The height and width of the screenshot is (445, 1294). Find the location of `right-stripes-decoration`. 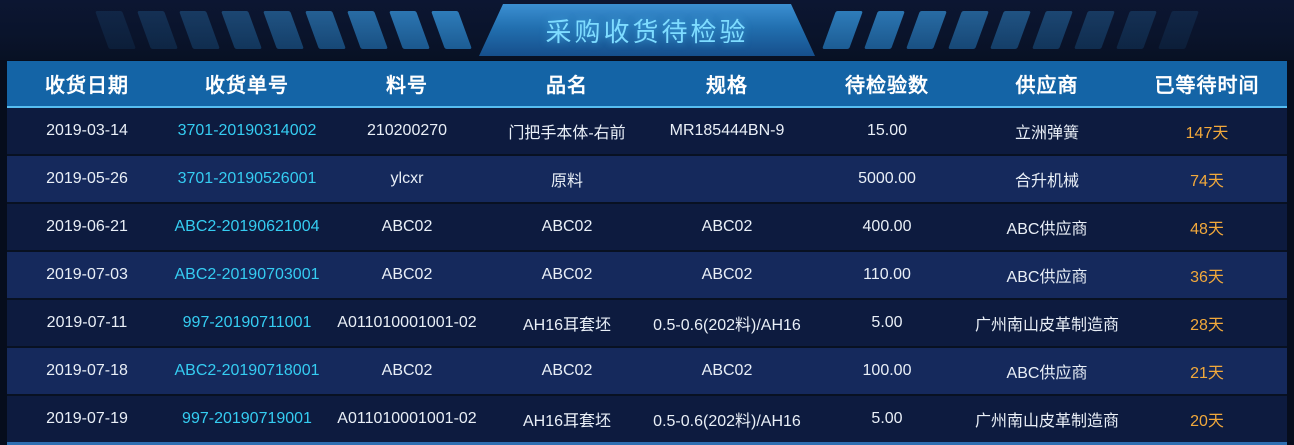

right-stripes-decoration is located at coordinates (1010, 30).